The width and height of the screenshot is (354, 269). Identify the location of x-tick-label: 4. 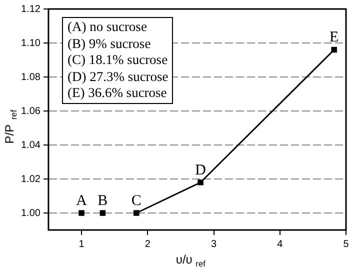
(280, 244).